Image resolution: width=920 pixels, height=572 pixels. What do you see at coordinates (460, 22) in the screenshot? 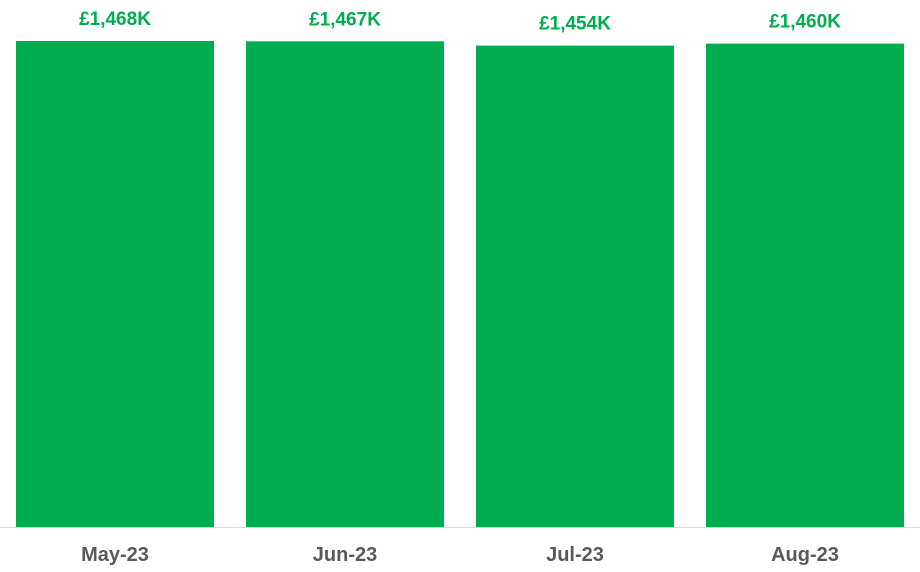
I see `value-labels-group: £1,468K £1,467K £1,454K £1,460K` at bounding box center [460, 22].